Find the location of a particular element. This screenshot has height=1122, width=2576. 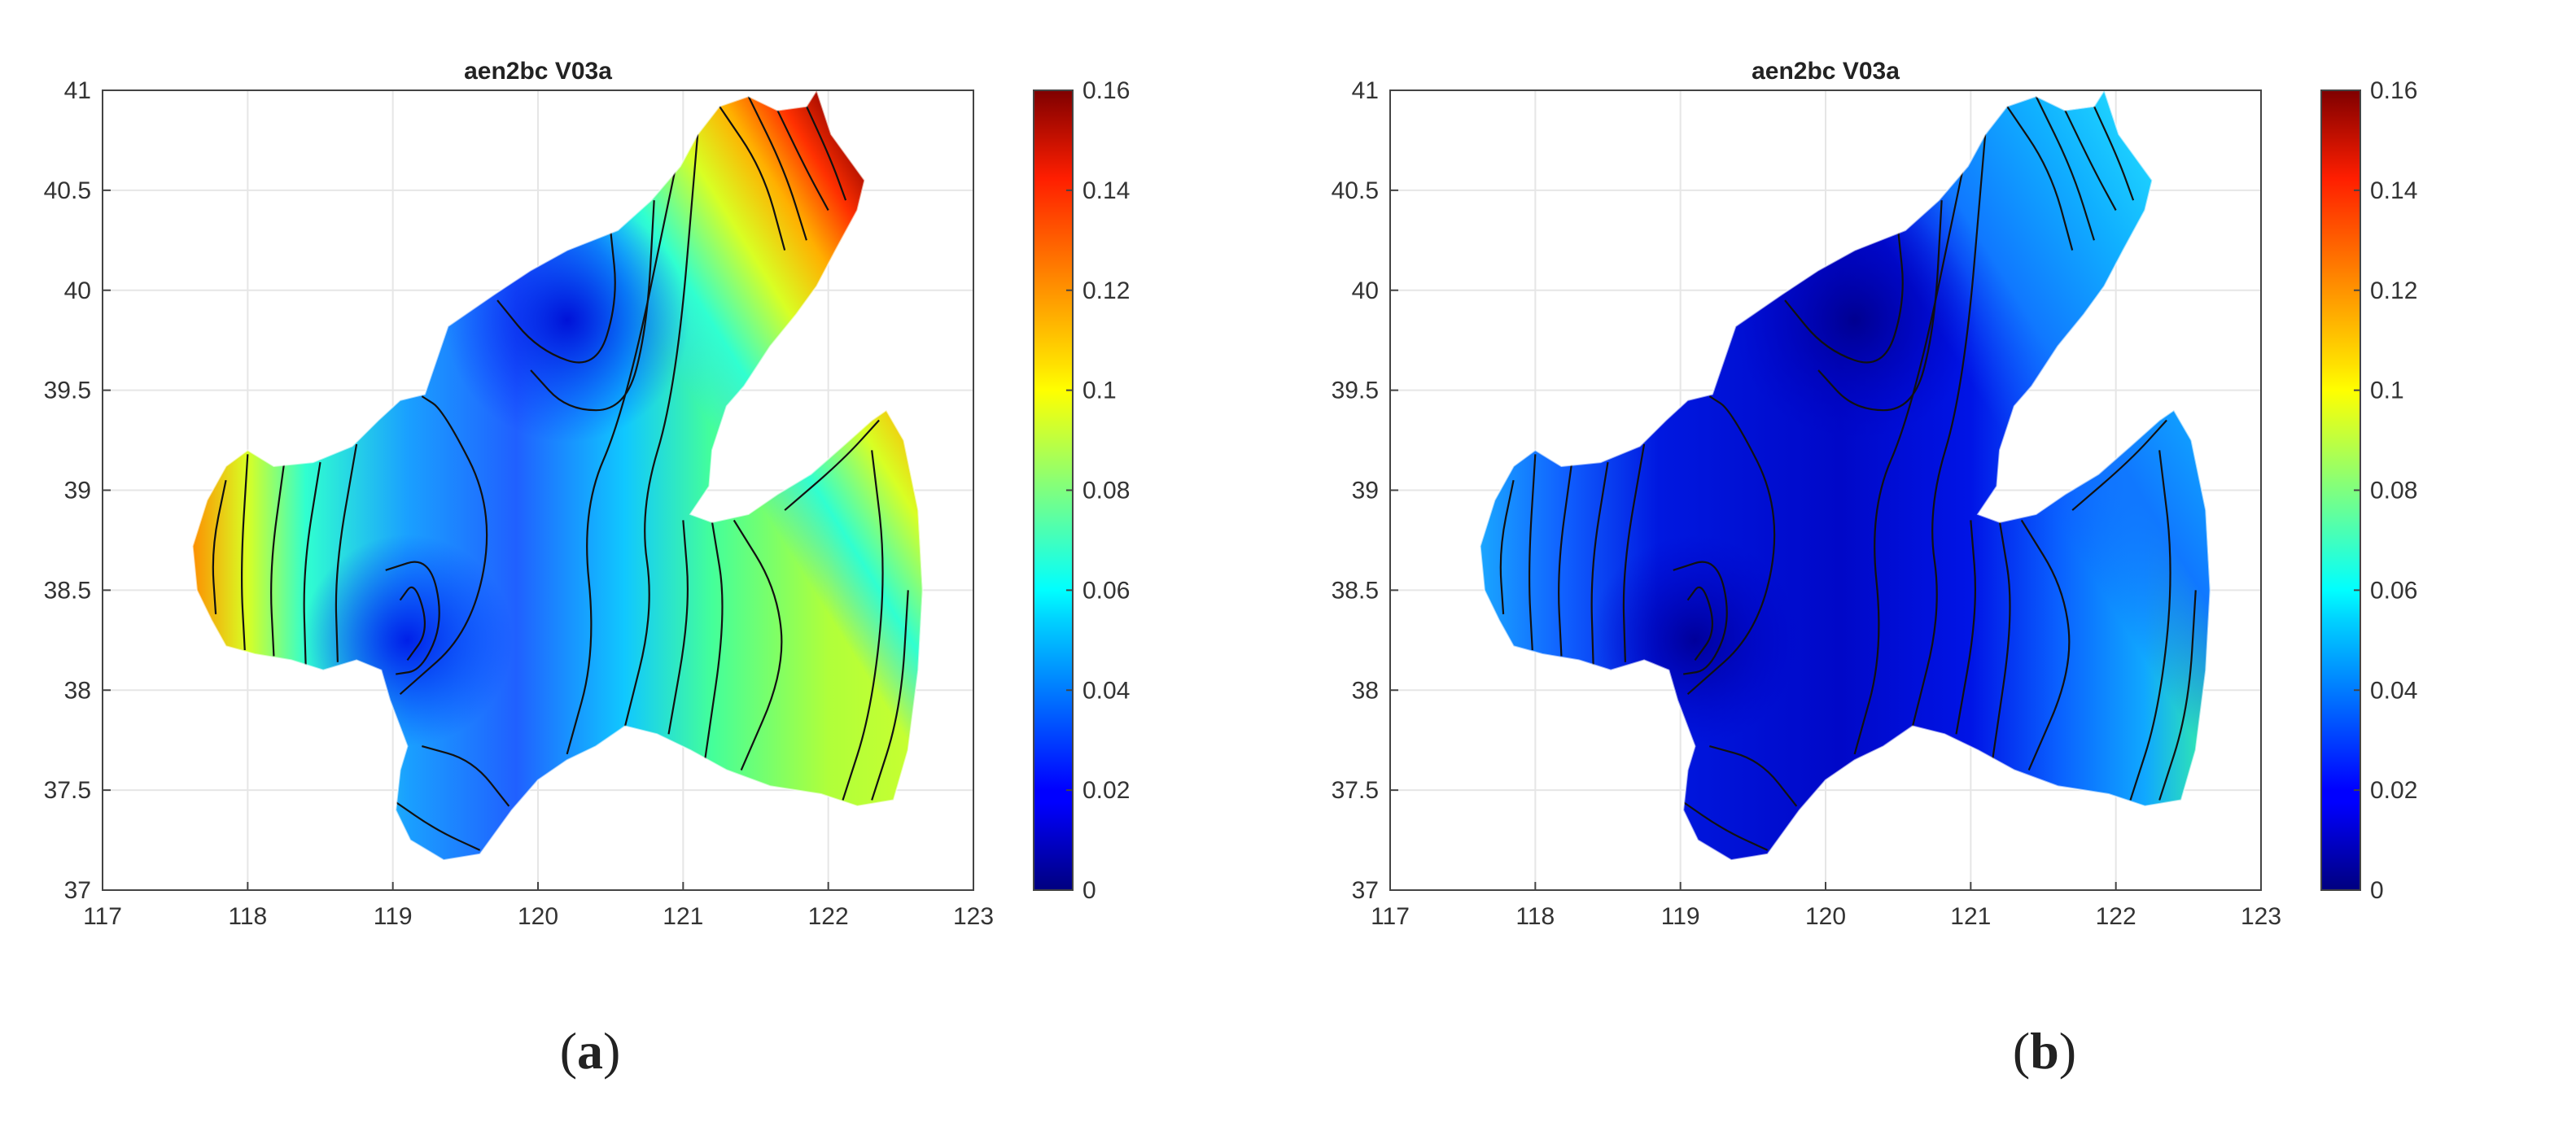

x-tick-label: 117 is located at coordinates (1390, 917).